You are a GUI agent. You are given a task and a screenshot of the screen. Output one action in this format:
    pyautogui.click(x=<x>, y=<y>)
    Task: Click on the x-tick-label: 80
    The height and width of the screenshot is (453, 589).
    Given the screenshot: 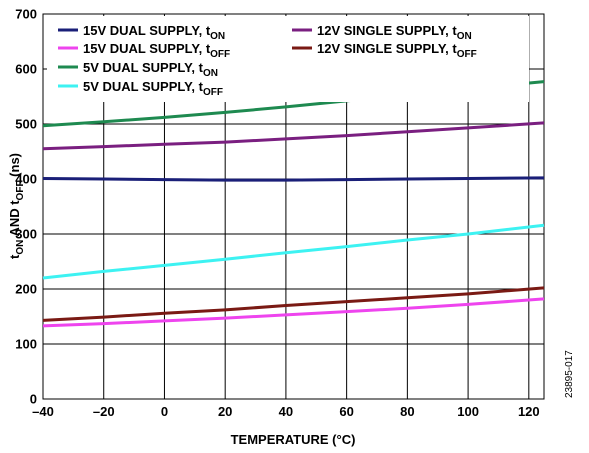 What is the action you would take?
    pyautogui.click(x=407, y=411)
    